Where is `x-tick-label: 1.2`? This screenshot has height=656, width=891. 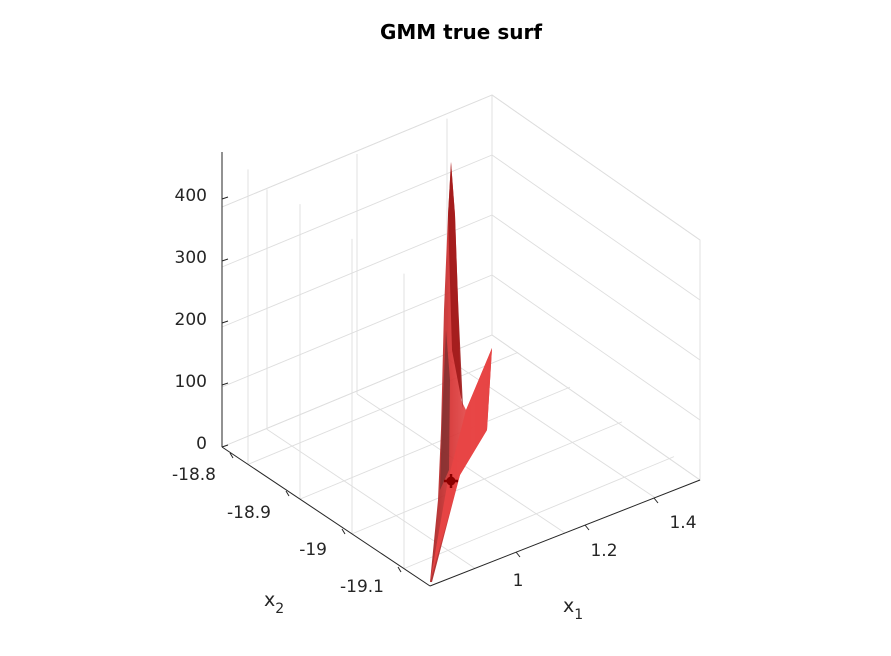 x-tick-label: 1.2 is located at coordinates (603, 551).